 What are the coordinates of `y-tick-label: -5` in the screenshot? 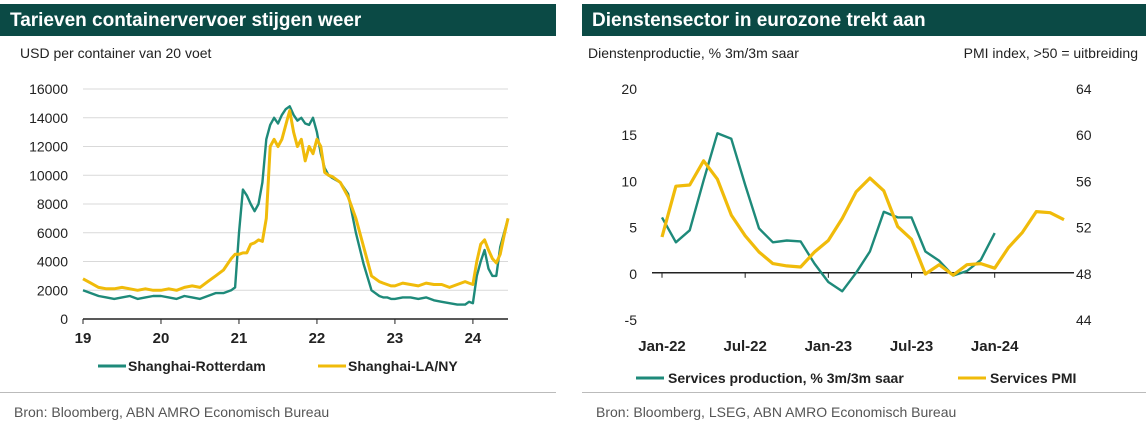 It's located at (631, 320).